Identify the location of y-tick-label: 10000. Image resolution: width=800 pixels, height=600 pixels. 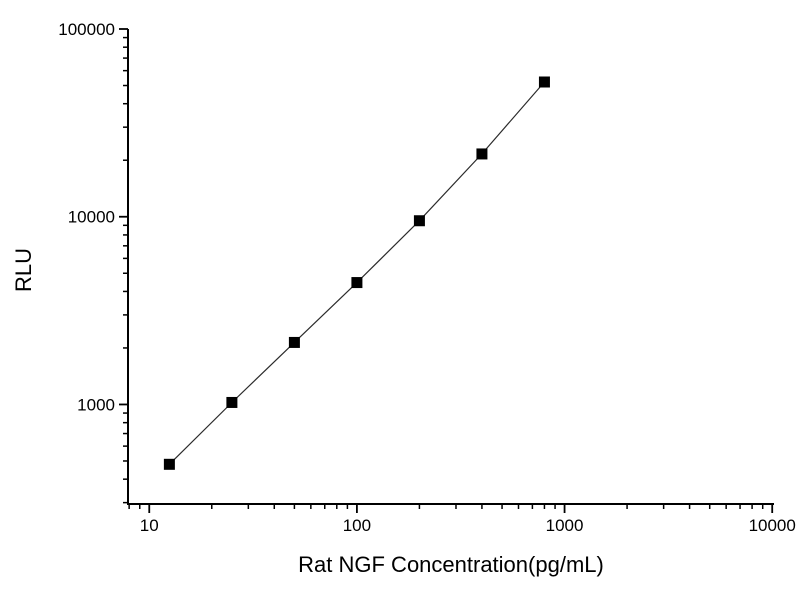
(91, 217).